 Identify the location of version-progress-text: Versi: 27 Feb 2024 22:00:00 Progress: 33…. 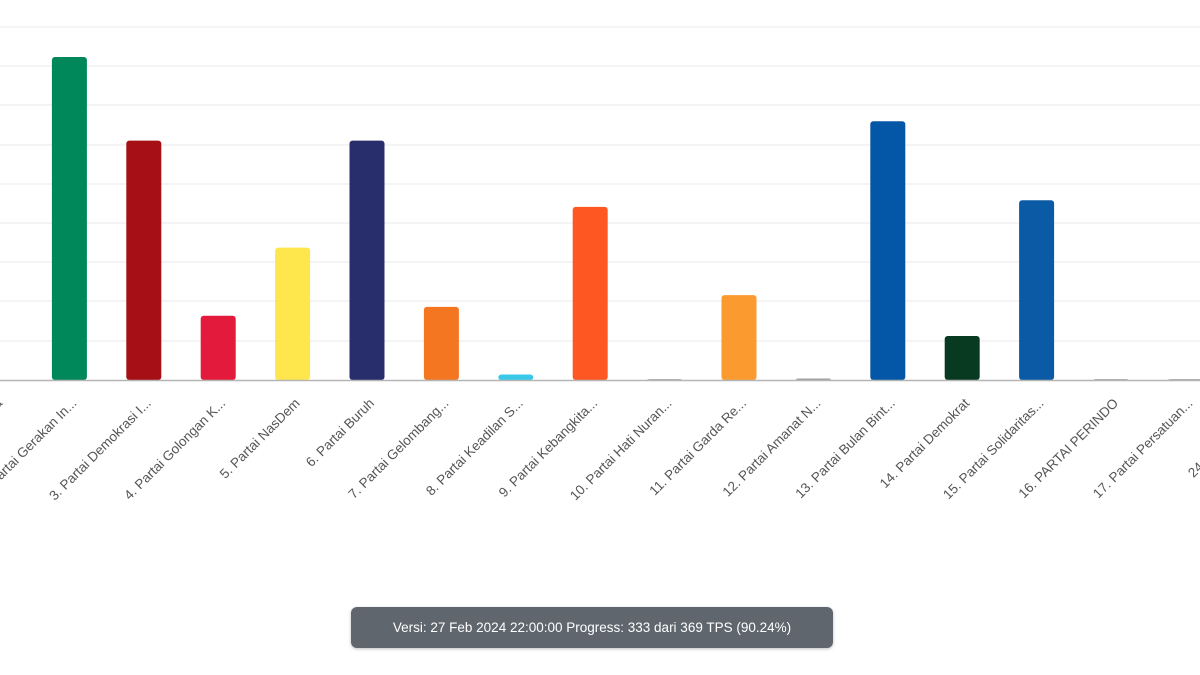
(592, 627).